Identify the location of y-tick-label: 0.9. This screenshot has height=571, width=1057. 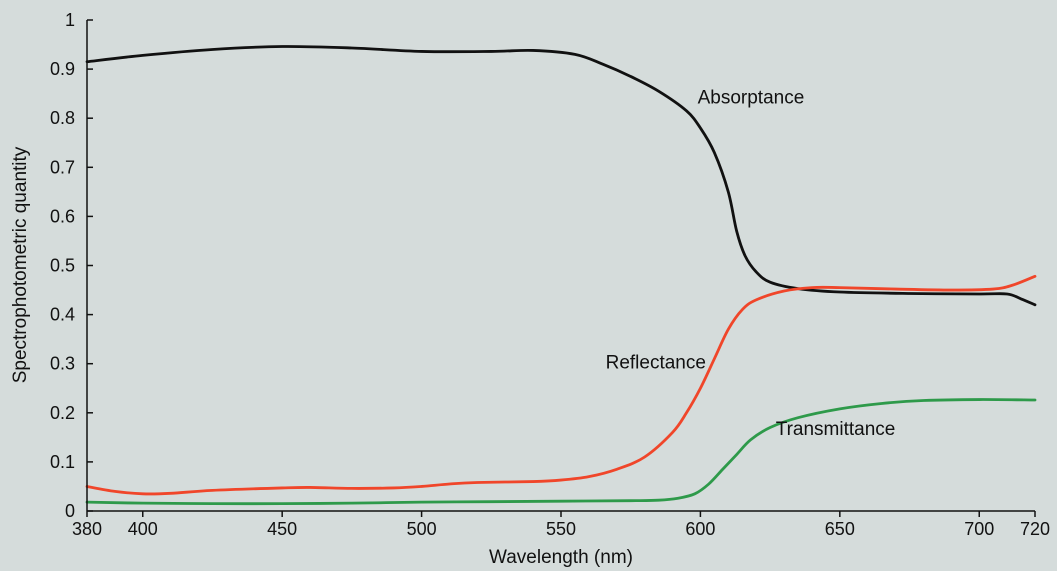
(62, 69).